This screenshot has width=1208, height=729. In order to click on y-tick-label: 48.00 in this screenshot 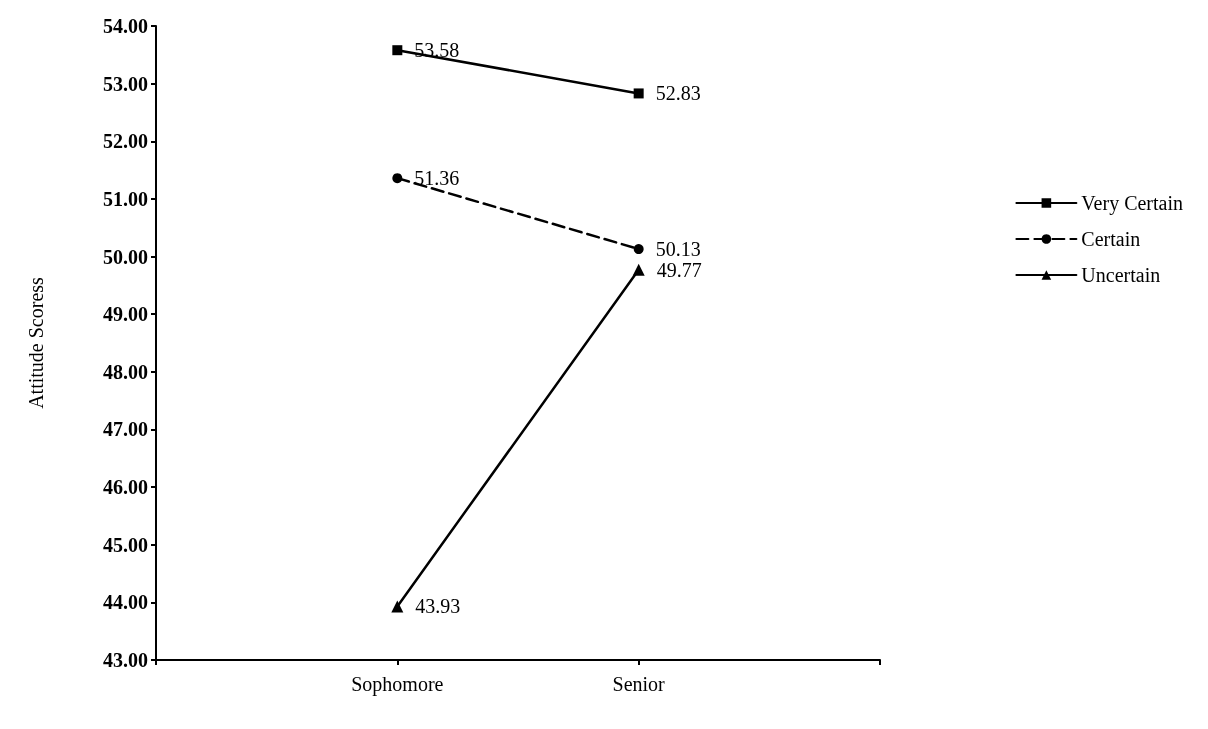, I will do `click(125, 371)`.